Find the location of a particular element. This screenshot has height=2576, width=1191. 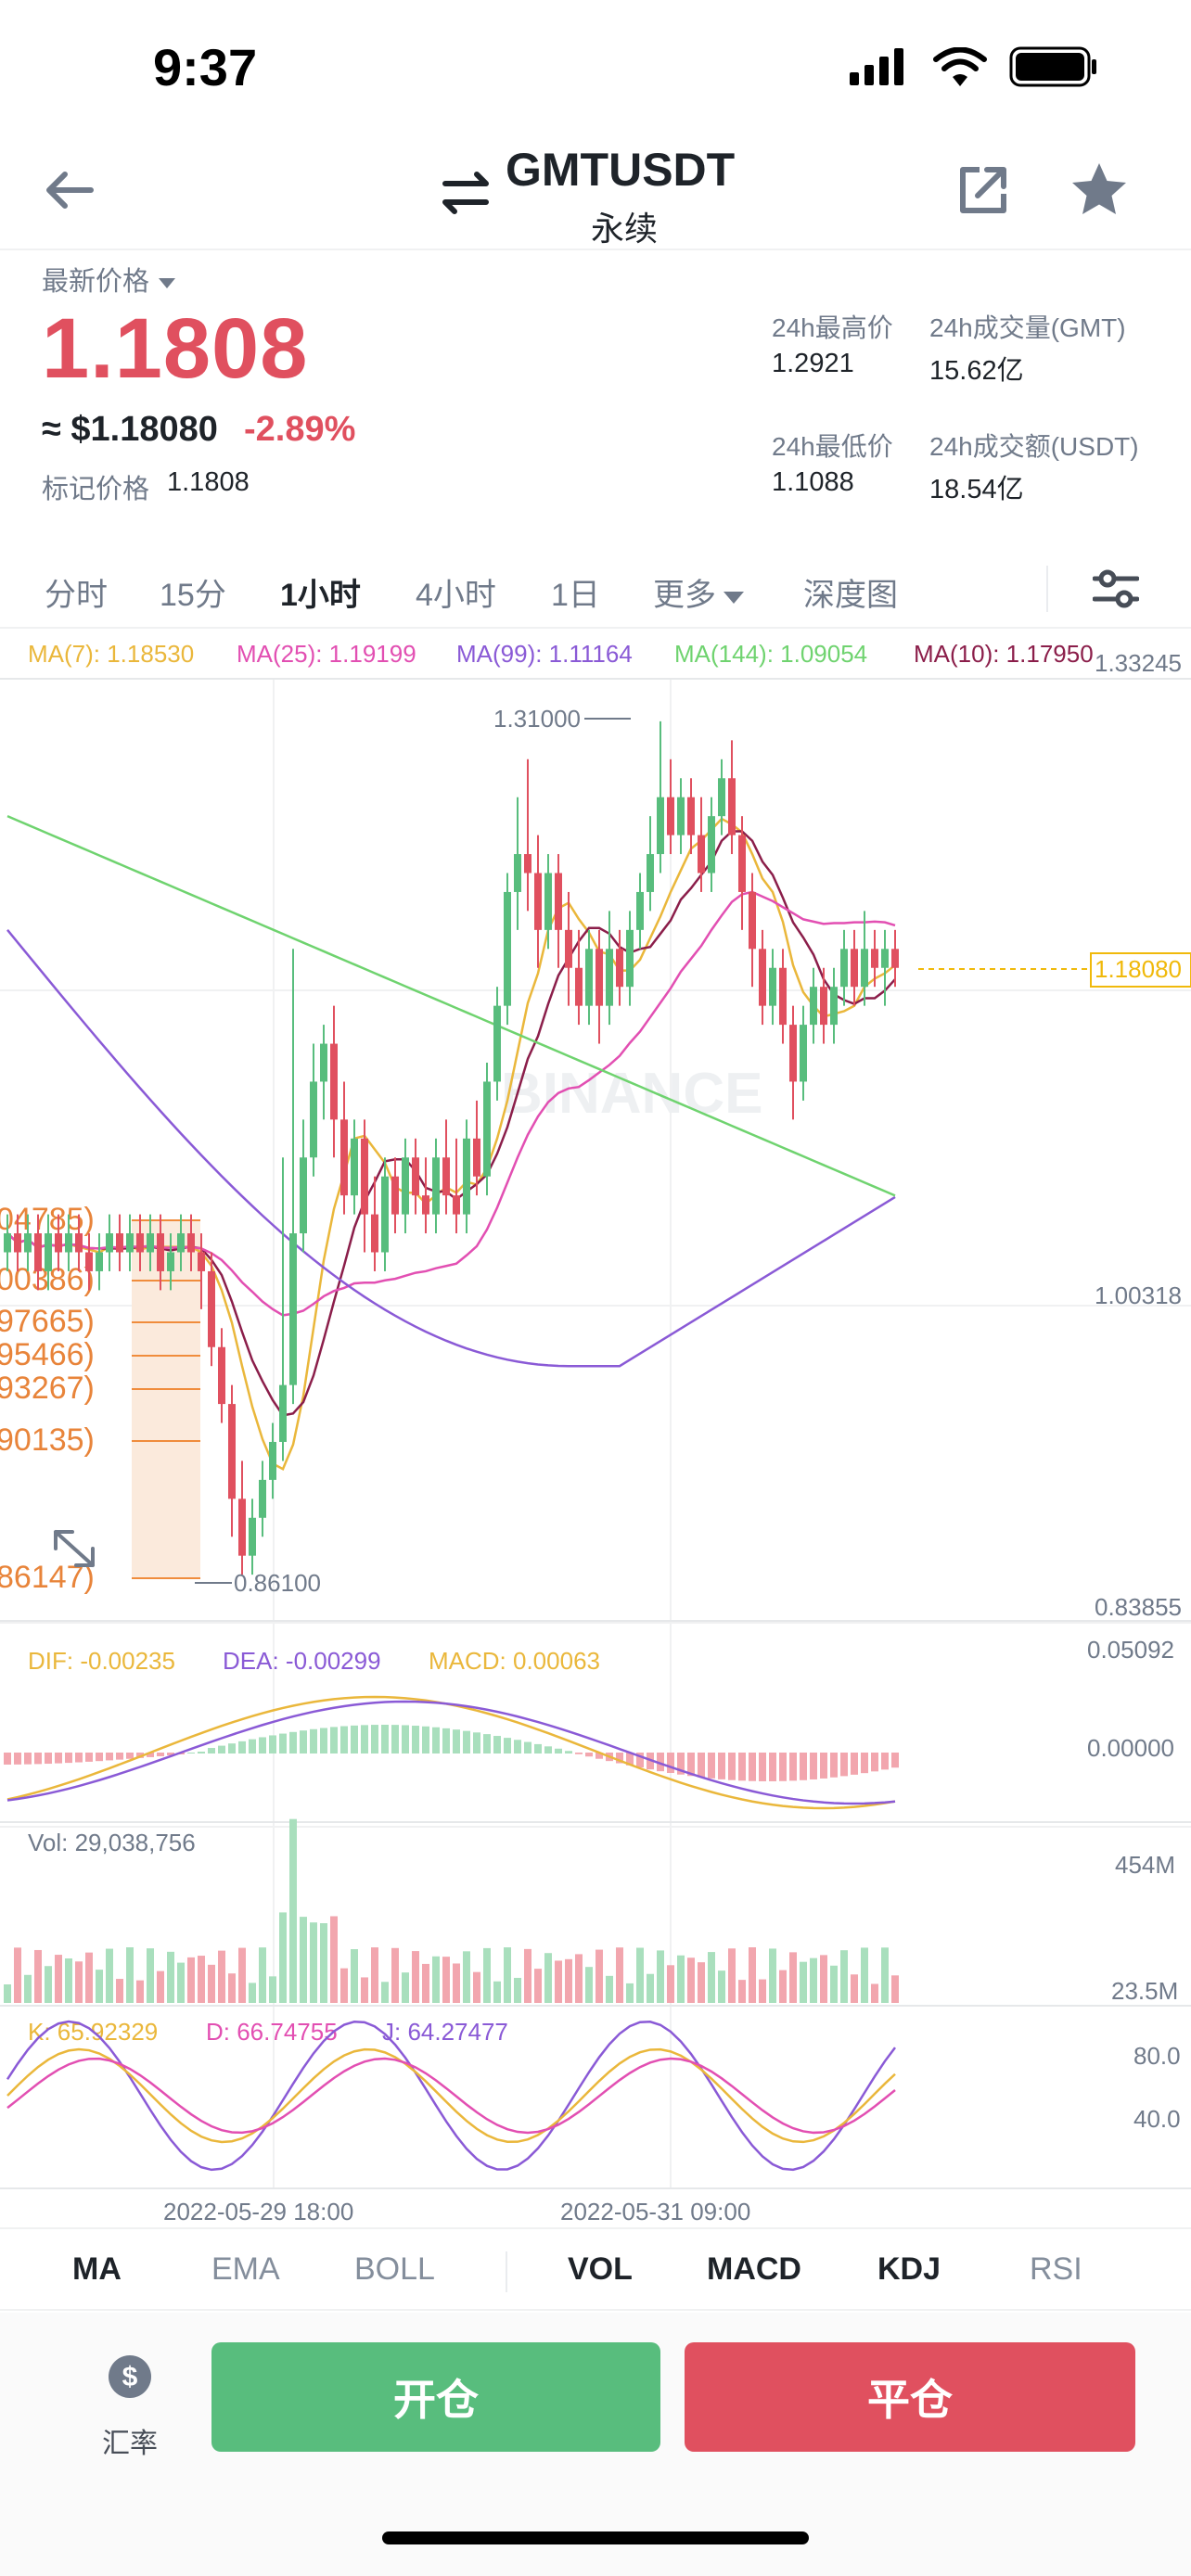

cellular-signal-icon is located at coordinates (876, 66).